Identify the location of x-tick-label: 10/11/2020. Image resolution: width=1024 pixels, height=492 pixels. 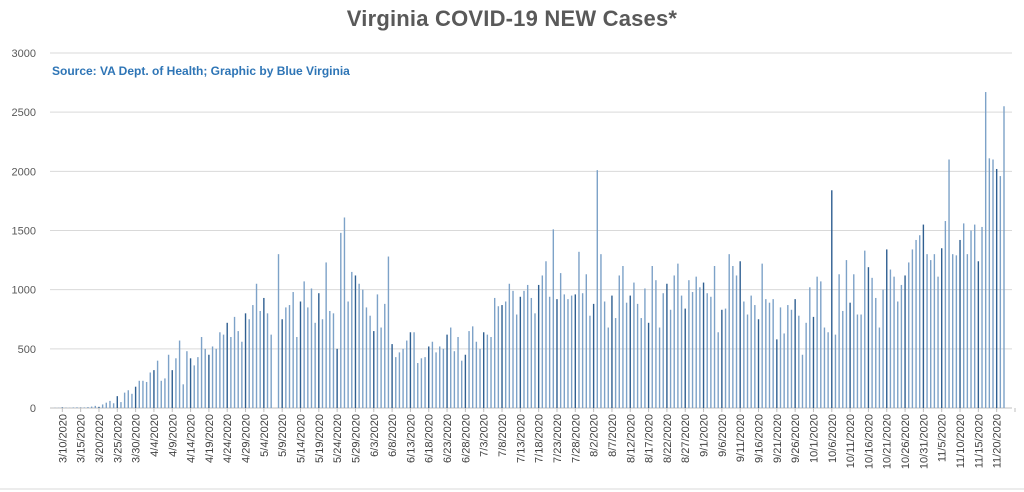
(851, 441).